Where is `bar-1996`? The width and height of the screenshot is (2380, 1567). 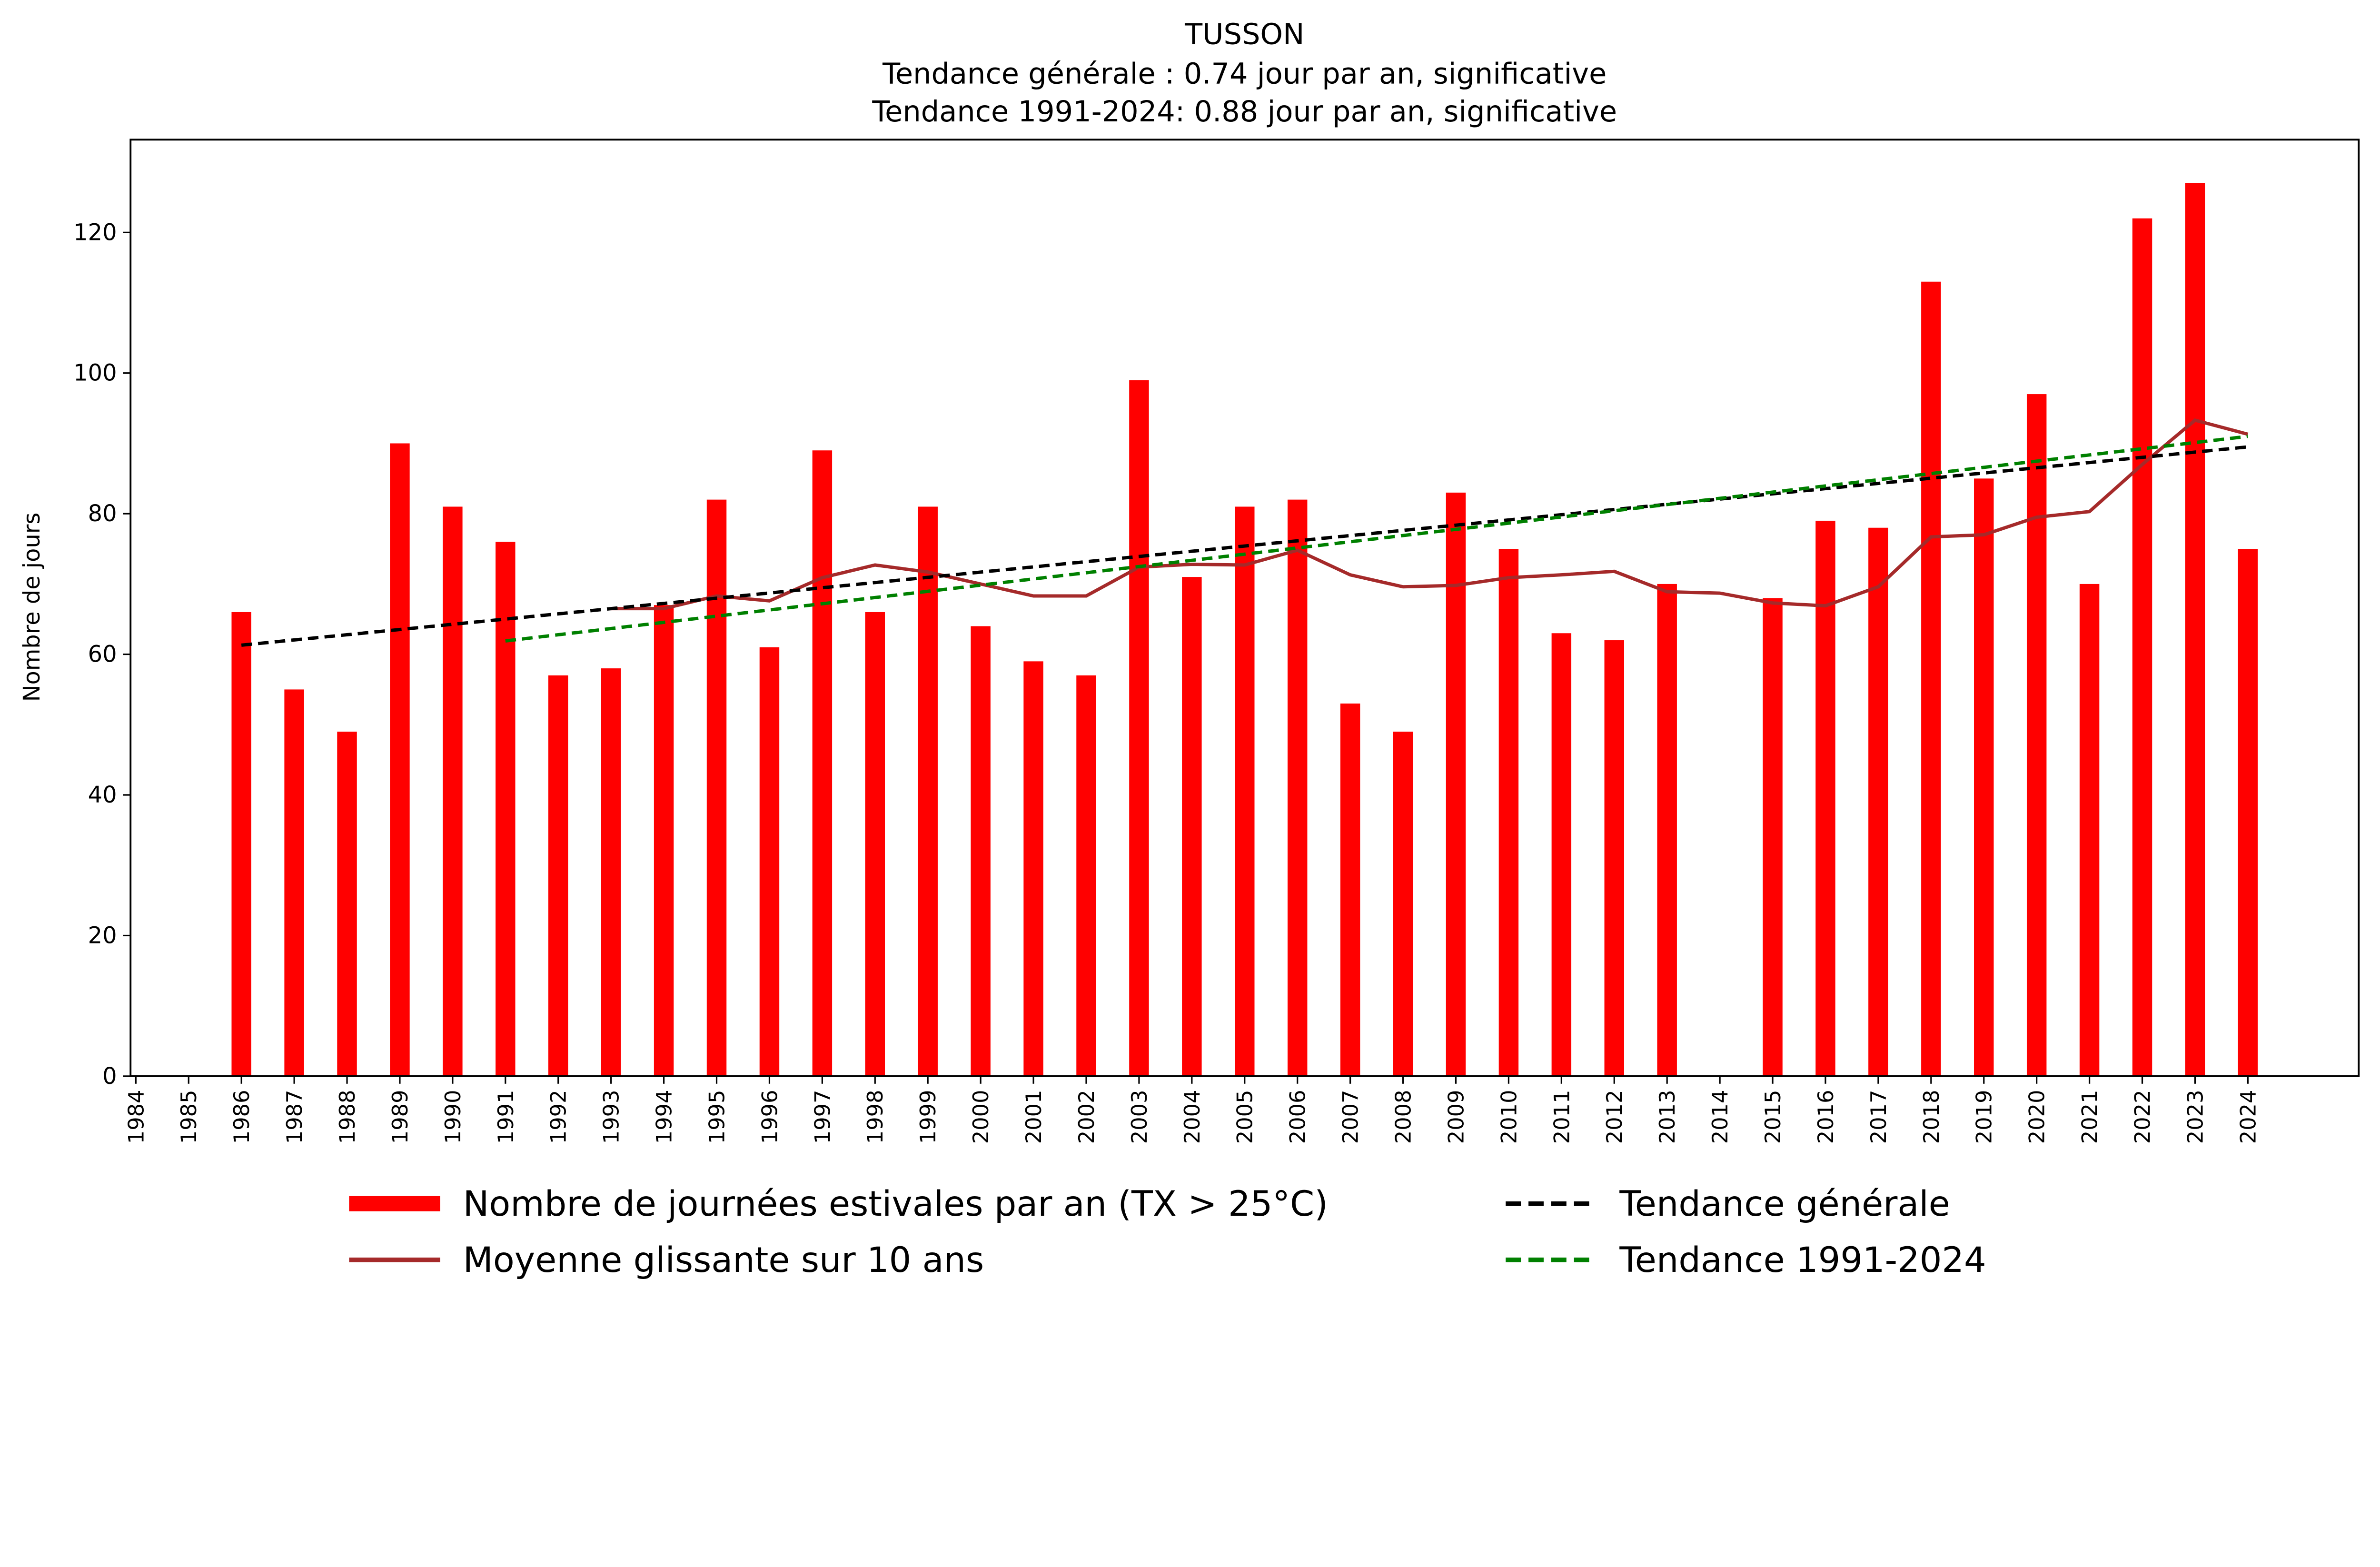 bar-1996 is located at coordinates (769, 861).